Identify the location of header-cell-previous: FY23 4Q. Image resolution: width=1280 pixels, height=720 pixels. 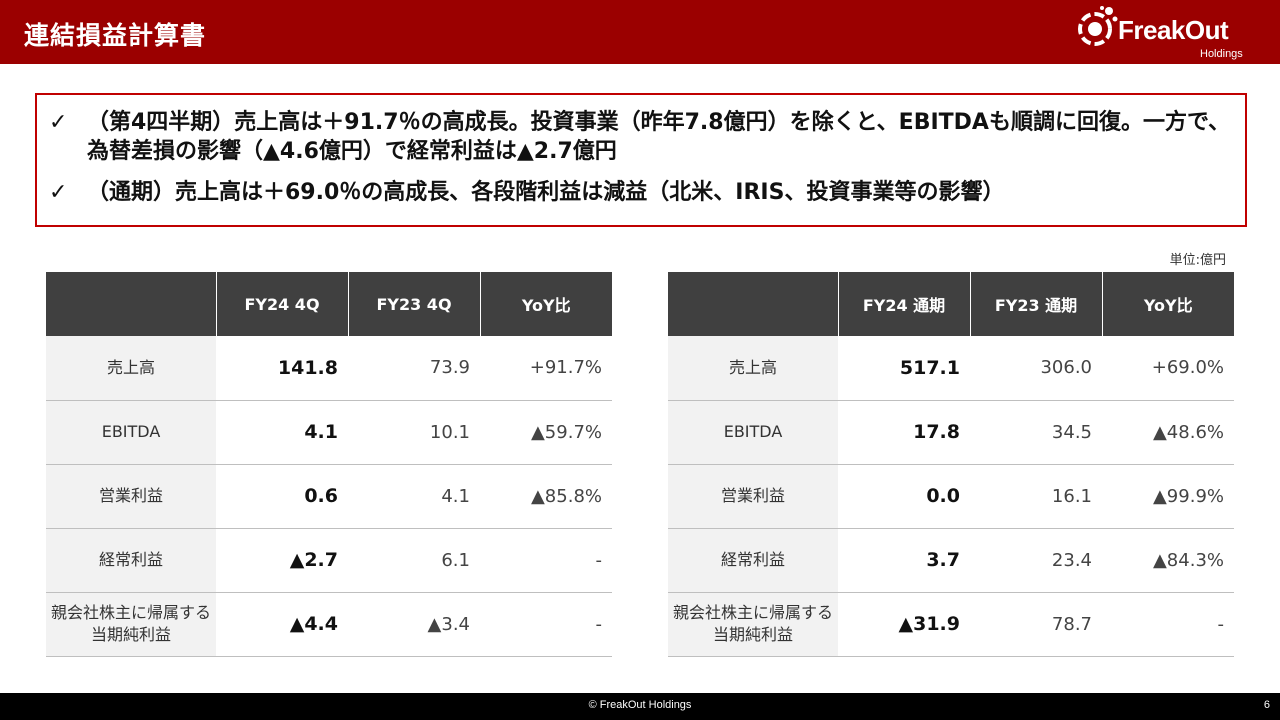
(414, 304).